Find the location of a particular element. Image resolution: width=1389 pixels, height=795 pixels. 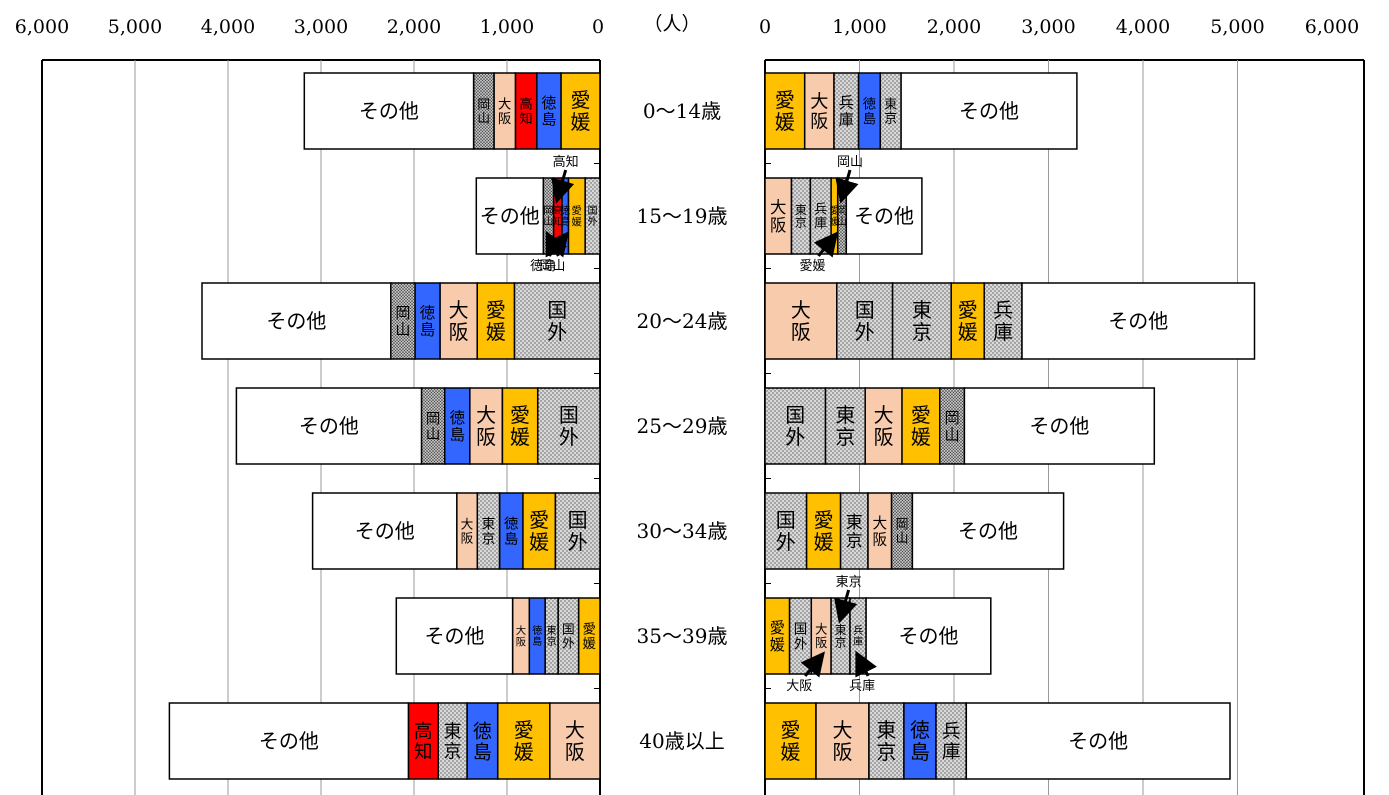

callout-label: 兵庫 is located at coordinates (862, 686).